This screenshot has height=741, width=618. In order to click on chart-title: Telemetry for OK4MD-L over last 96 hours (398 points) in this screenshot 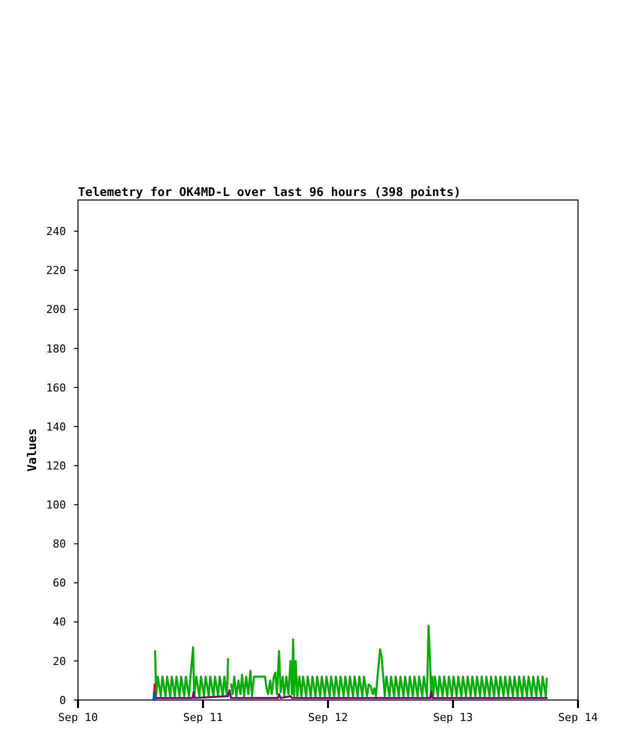, I will do `click(269, 192)`.